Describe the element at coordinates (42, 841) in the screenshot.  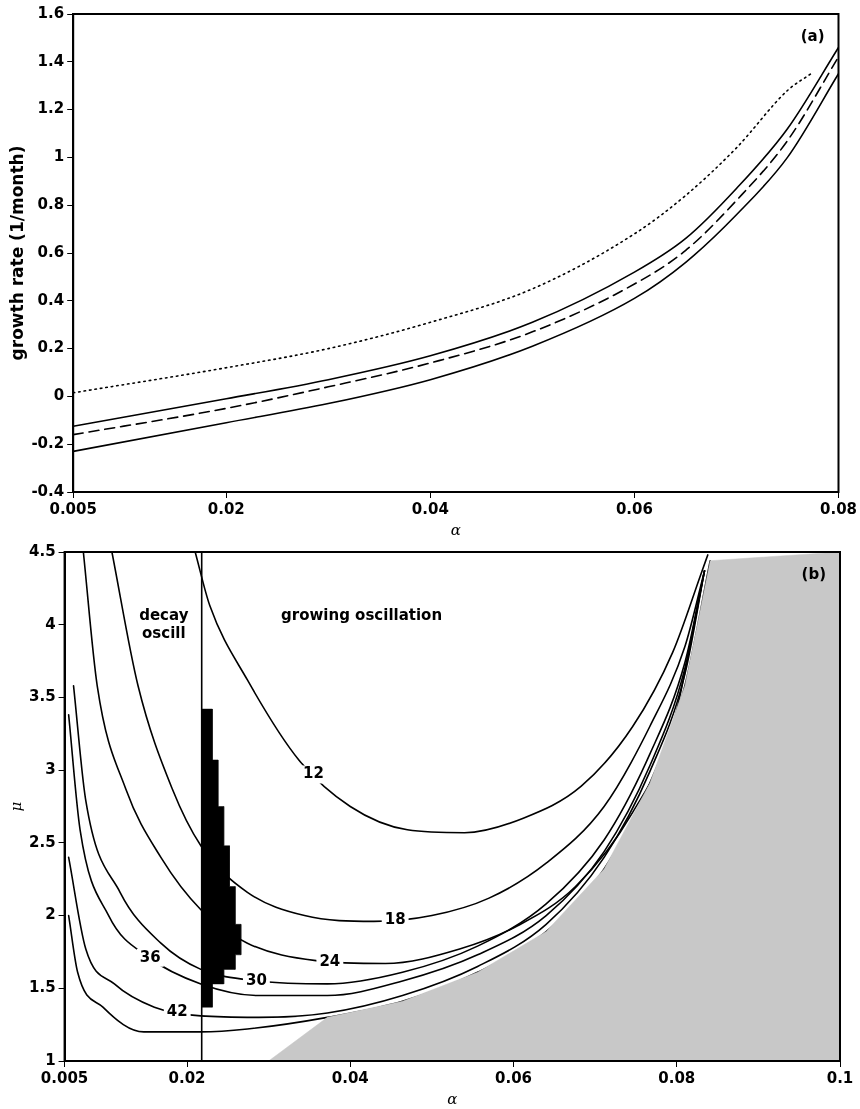
I see `y-tick-label: 2.5` at that location.